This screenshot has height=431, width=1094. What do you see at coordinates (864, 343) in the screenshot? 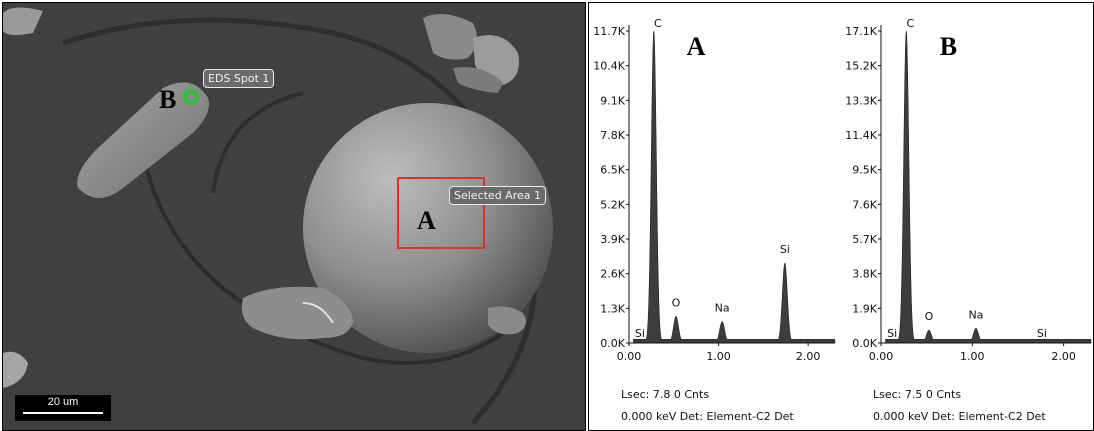
I see `y-tick-label-B: 0.0K` at bounding box center [864, 343].